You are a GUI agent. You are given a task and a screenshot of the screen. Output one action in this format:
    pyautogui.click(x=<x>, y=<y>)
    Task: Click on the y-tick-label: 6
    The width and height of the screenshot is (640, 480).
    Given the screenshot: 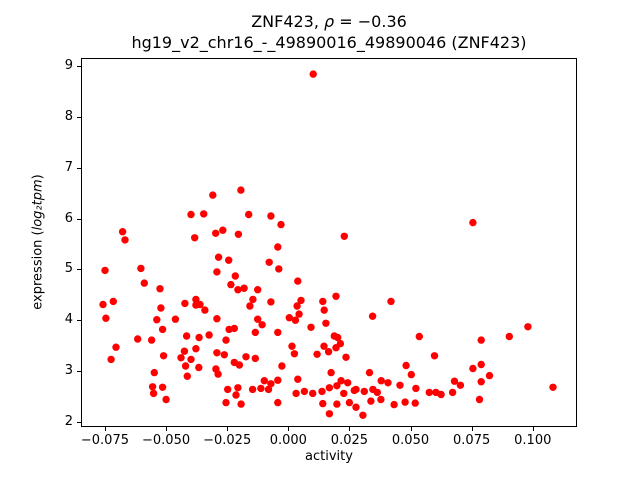 What is the action you would take?
    pyautogui.click(x=68, y=218)
    